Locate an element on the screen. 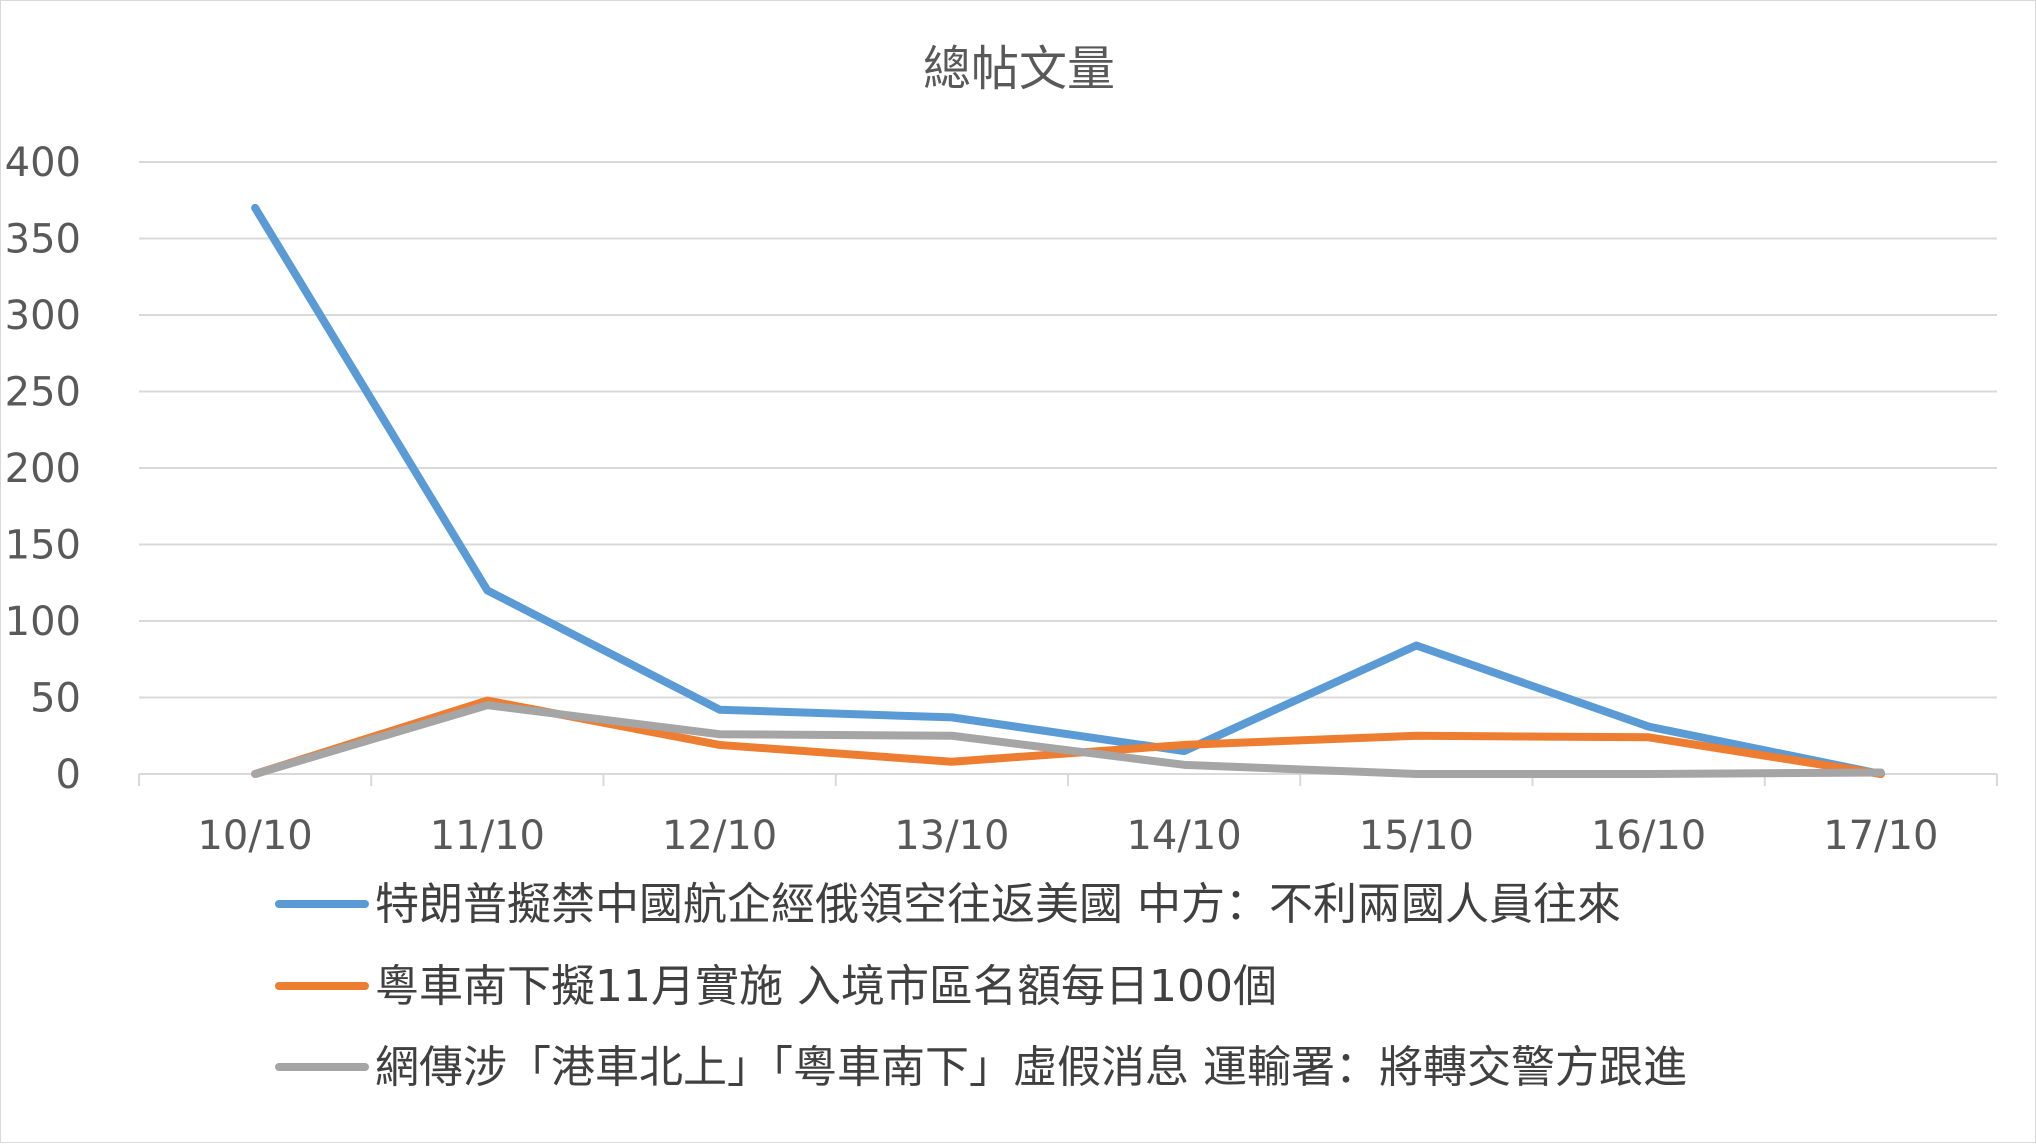 The height and width of the screenshot is (1144, 2036). legend-label-1: 特朗普擬禁中國航企經俄領空往返美國 中方：不利兩國人員往來 is located at coordinates (998, 904).